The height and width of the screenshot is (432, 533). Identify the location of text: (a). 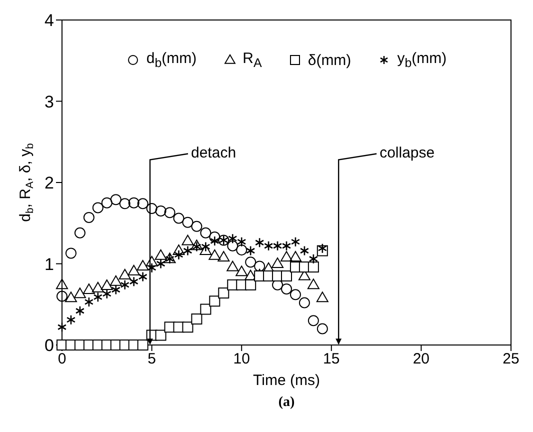
(286, 403).